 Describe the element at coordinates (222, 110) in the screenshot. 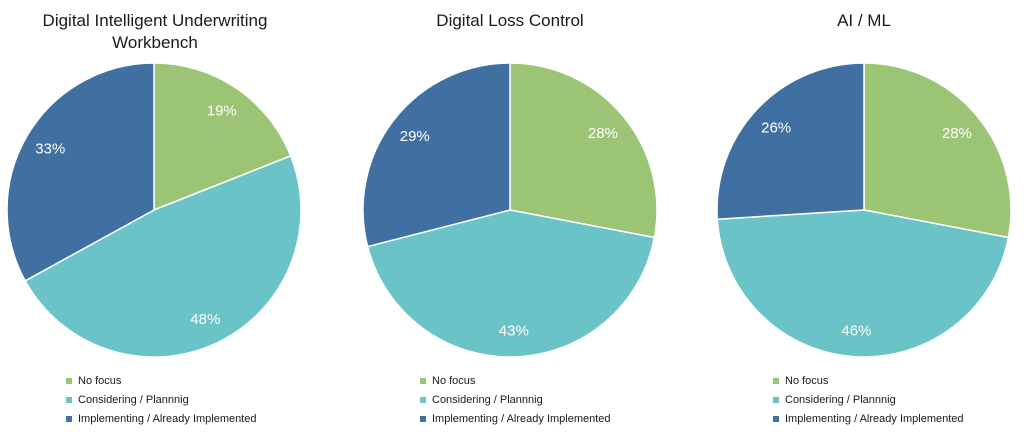

I see `data-label: 19%` at that location.